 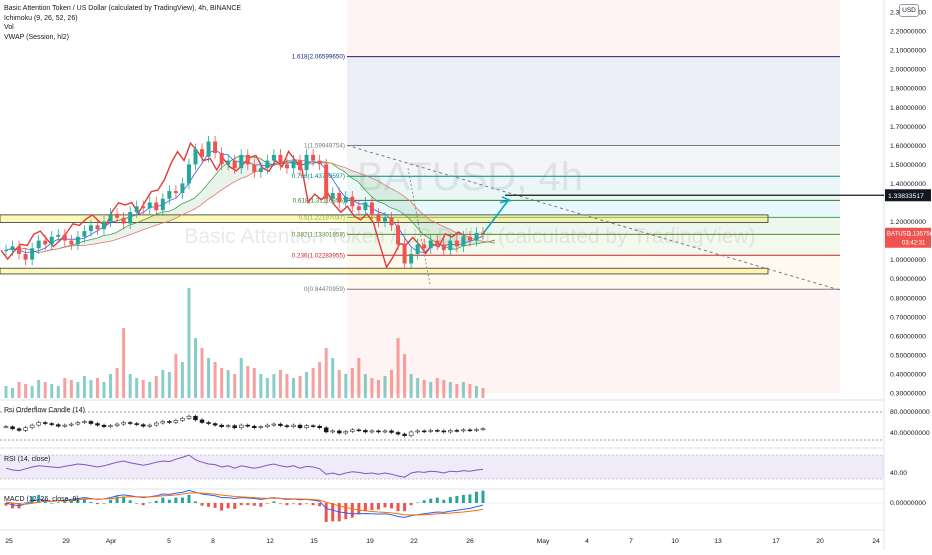 I want to click on macd-signal-line, so click(x=244, y=504).